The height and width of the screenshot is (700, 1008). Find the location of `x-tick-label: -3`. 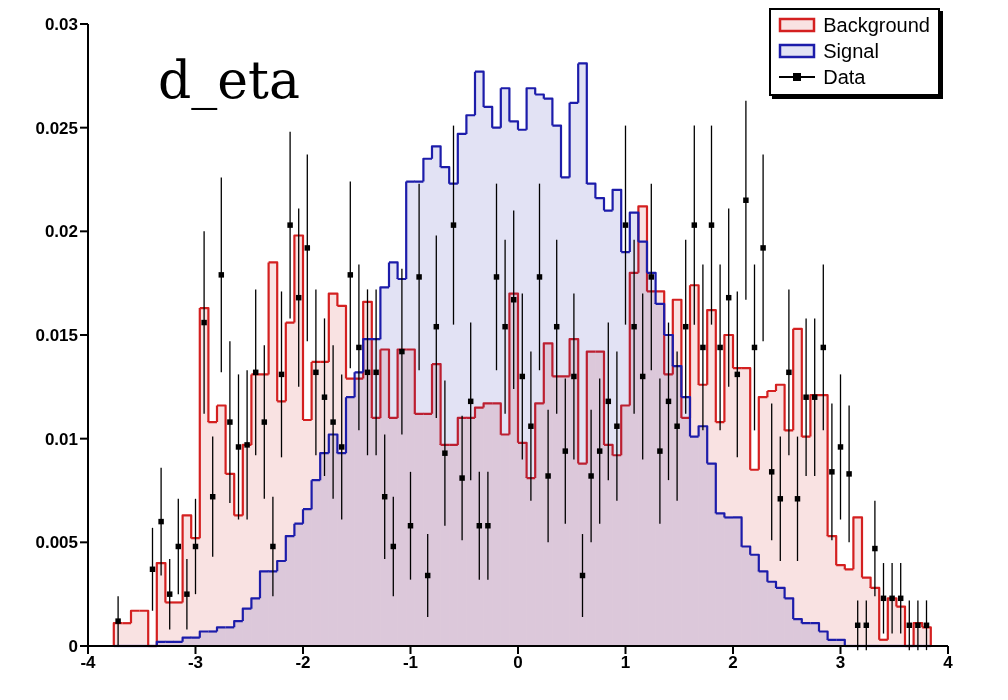

x-tick-label: -3 is located at coordinates (195, 663).